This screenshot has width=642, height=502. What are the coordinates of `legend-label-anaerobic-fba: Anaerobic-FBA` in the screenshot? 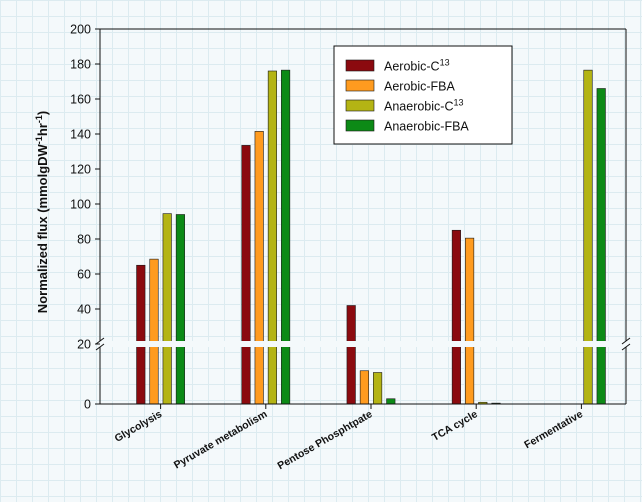 It's located at (426, 127).